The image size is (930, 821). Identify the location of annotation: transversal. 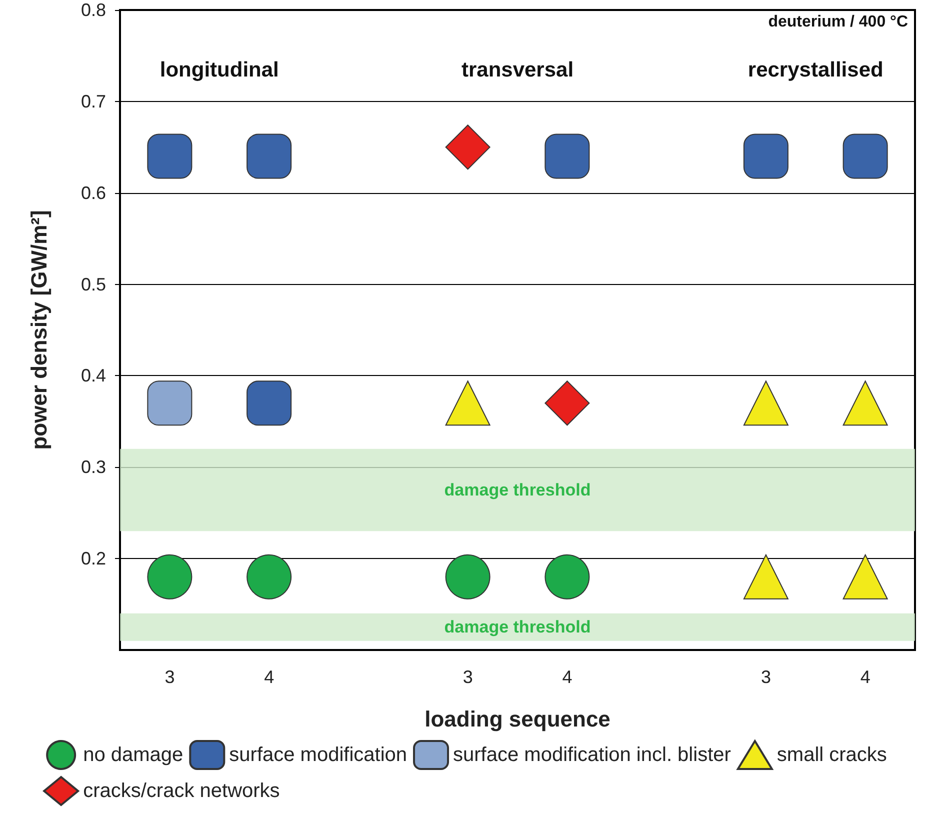
(517, 70).